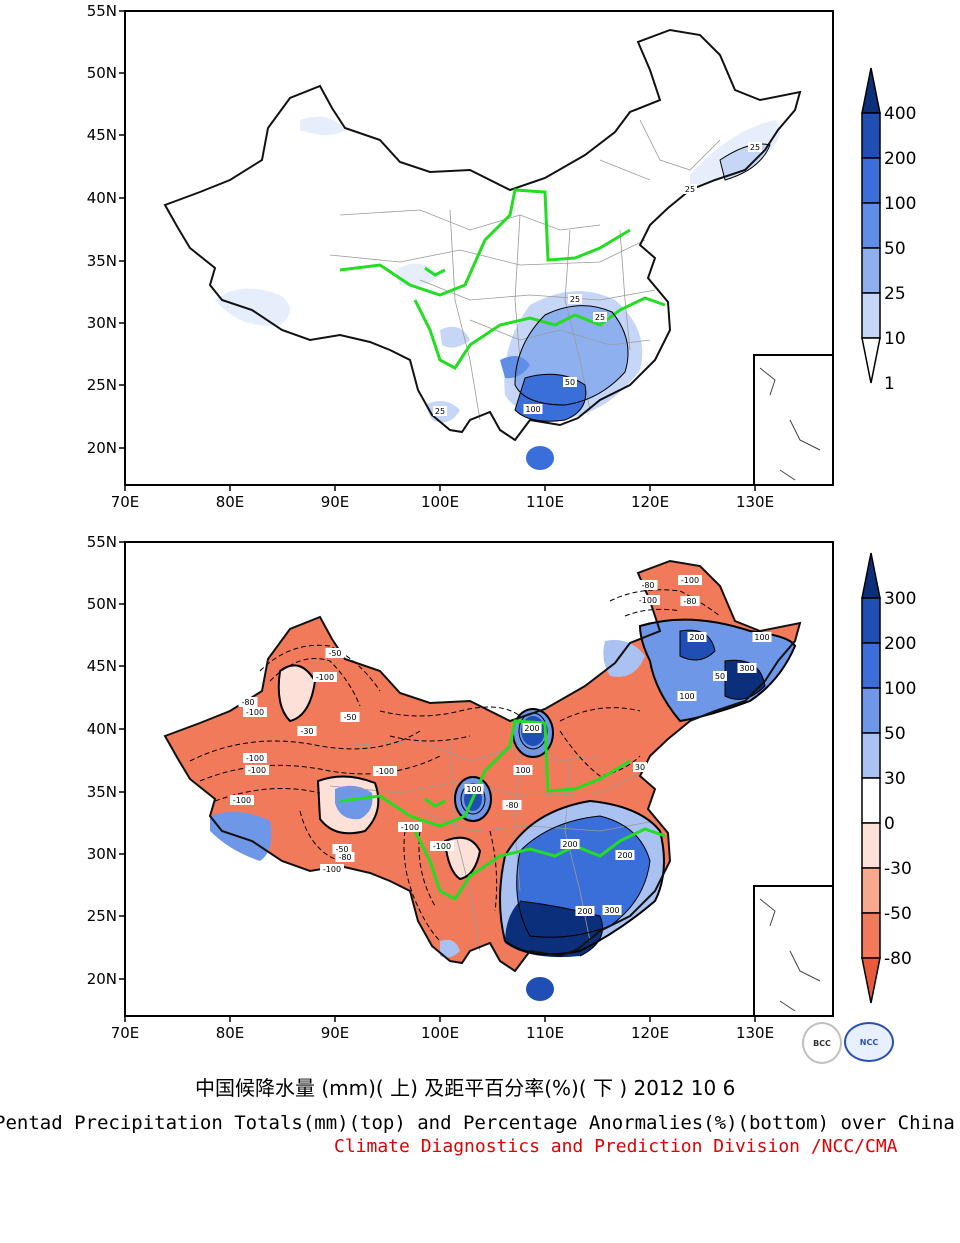 This screenshot has height=1243, width=960. I want to click on colorbar-label: -80, so click(898, 959).